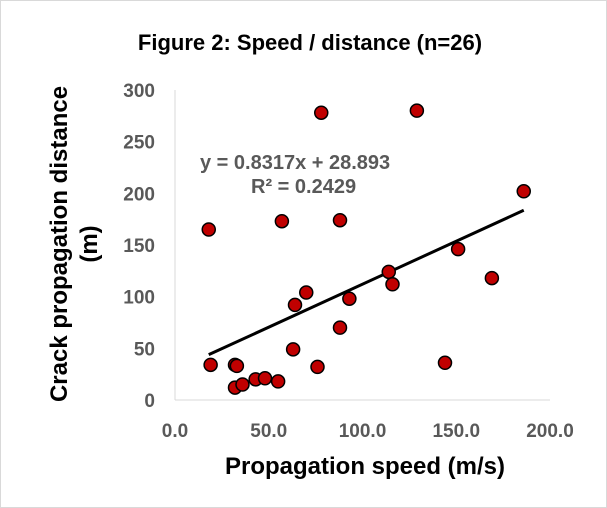  What do you see at coordinates (363, 431) in the screenshot?
I see `x-tick-label: 100.0` at bounding box center [363, 431].